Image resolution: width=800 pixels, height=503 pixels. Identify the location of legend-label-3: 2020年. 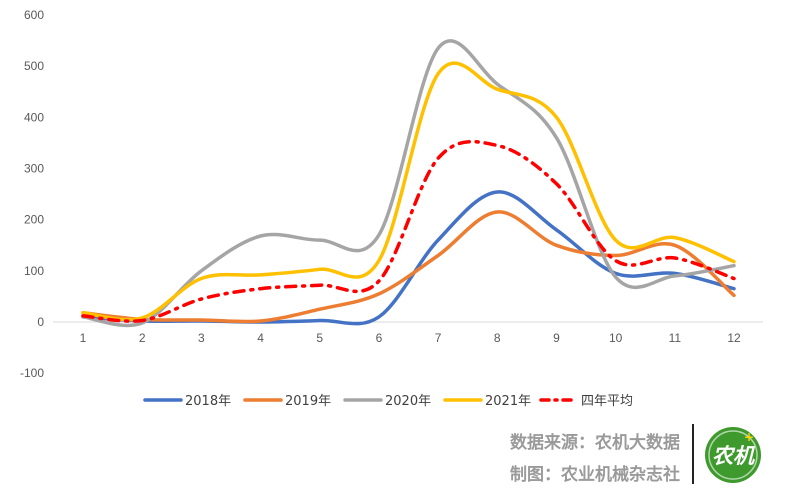
(408, 401).